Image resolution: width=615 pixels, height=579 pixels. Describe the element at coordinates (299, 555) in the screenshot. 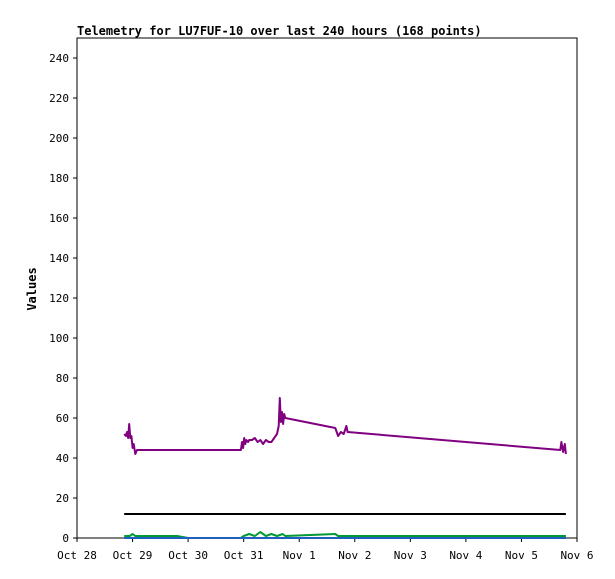

I see `x-tick-label: Nov 1` at that location.